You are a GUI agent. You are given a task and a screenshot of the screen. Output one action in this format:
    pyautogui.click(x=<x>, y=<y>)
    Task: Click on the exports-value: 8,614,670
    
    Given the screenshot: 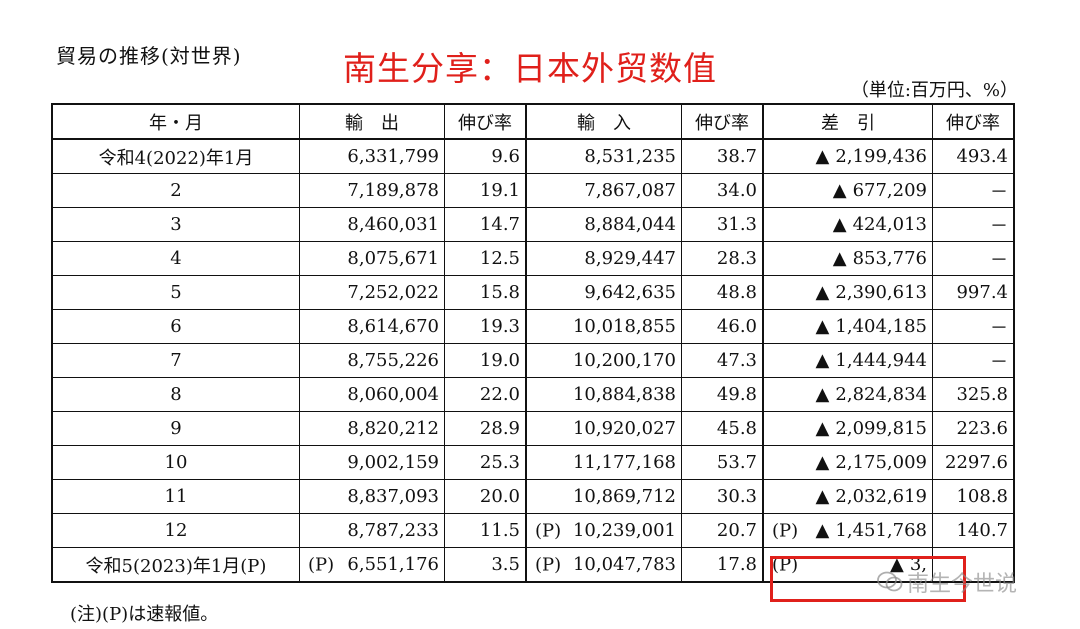 What is the action you would take?
    pyautogui.click(x=393, y=326)
    